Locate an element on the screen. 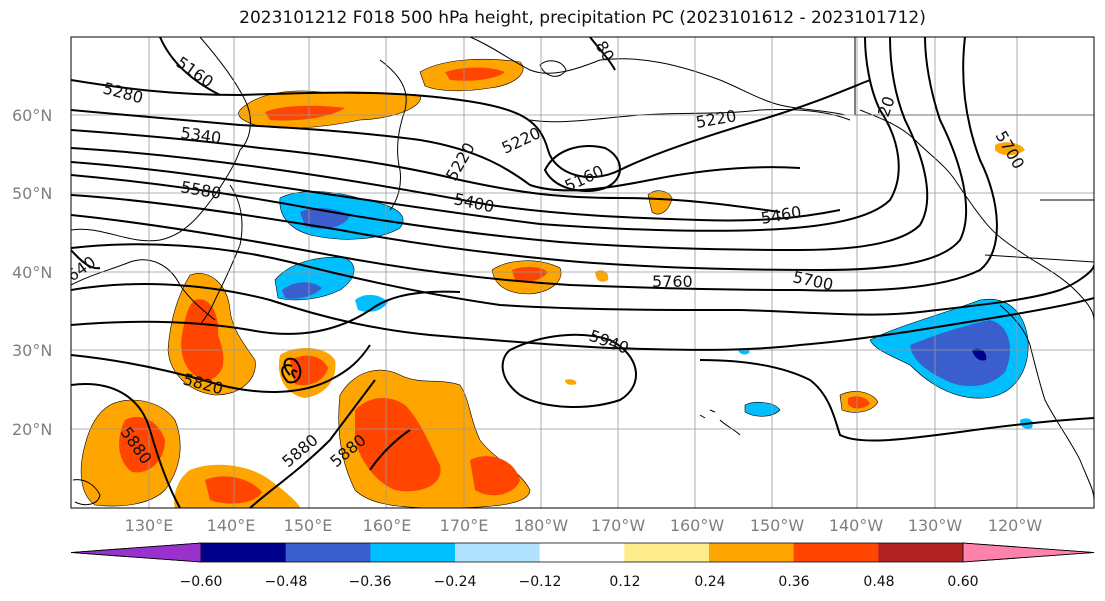  colorbar-tick-label: −0.12 is located at coordinates (540, 582).